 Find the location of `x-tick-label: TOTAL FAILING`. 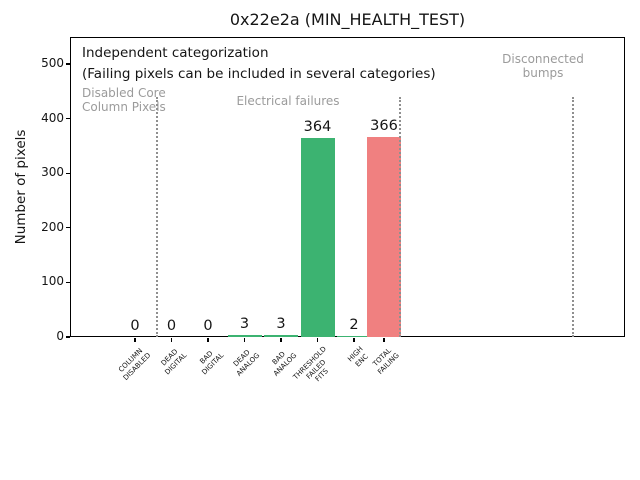

x-tick-label: TOTAL FAILING is located at coordinates (385, 360).